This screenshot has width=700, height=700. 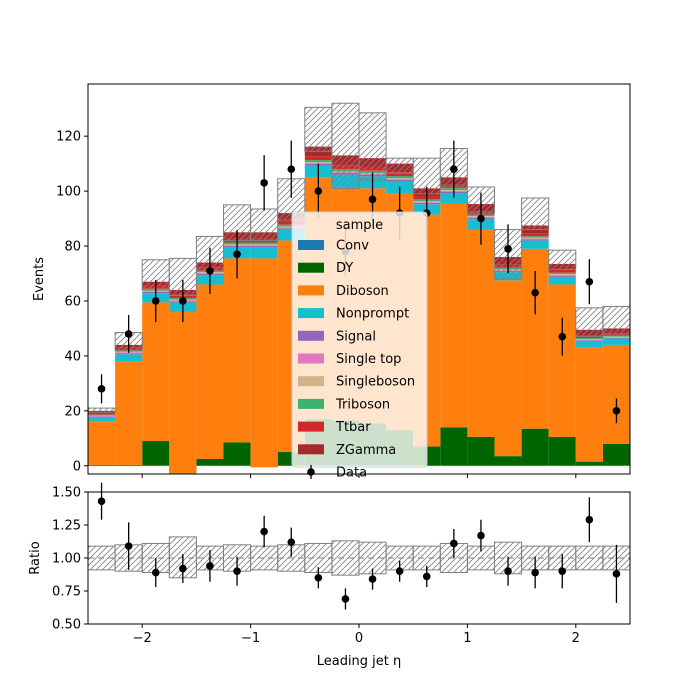 What do you see at coordinates (359, 638) in the screenshot?
I see `xtick-label-2: 0` at bounding box center [359, 638].